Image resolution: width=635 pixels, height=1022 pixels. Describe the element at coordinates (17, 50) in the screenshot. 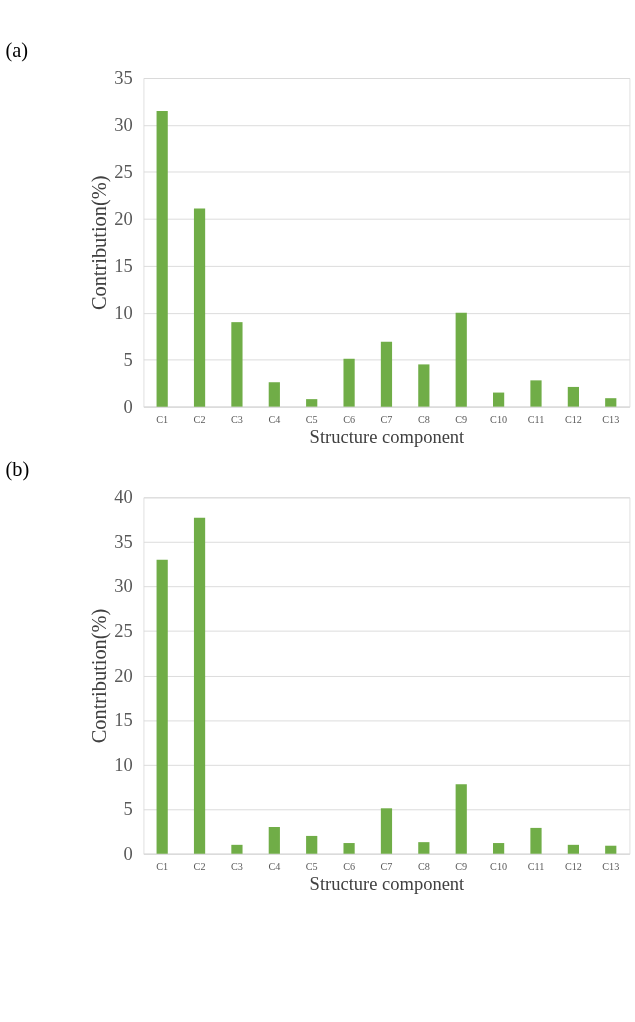

I see `chart-title: (a)` at that location.